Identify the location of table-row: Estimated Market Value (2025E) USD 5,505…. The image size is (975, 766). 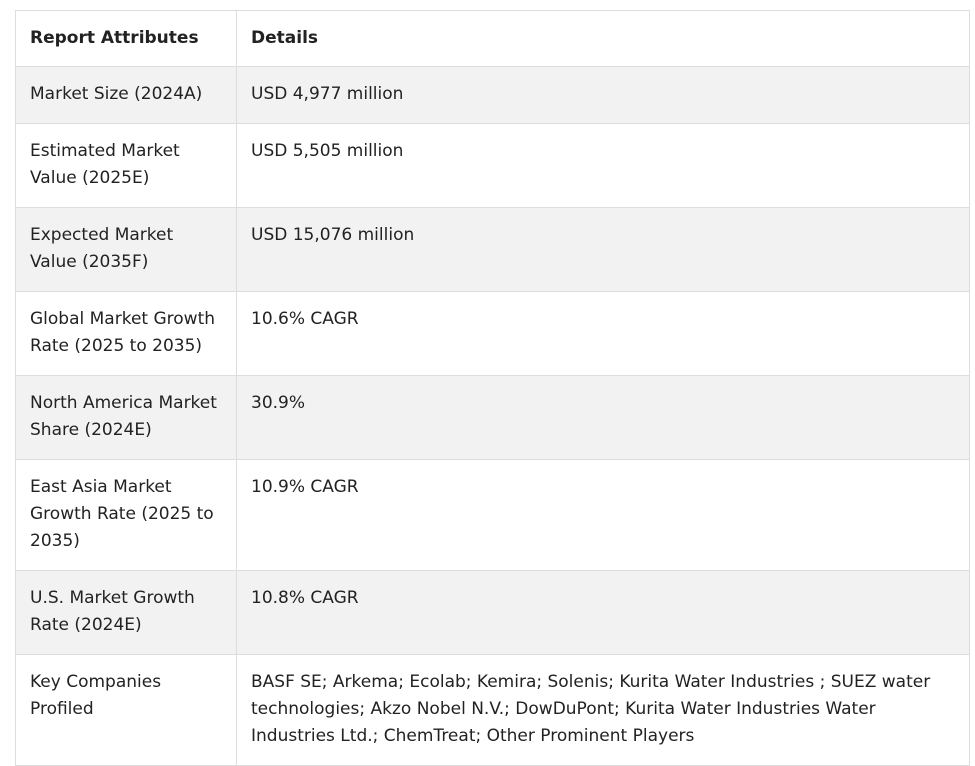
(492, 165).